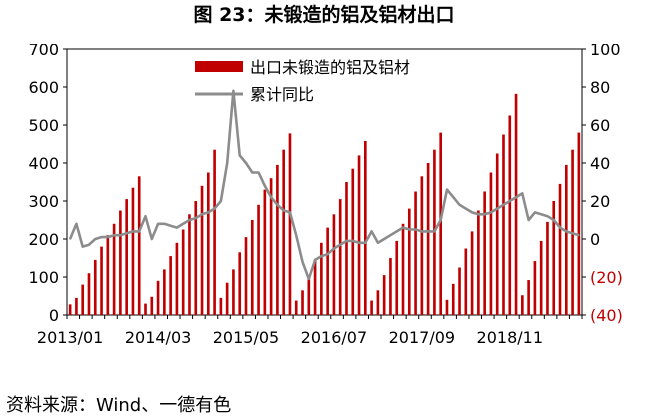 This screenshot has width=648, height=420. I want to click on x-tick-label: 2018/11, so click(510, 337).